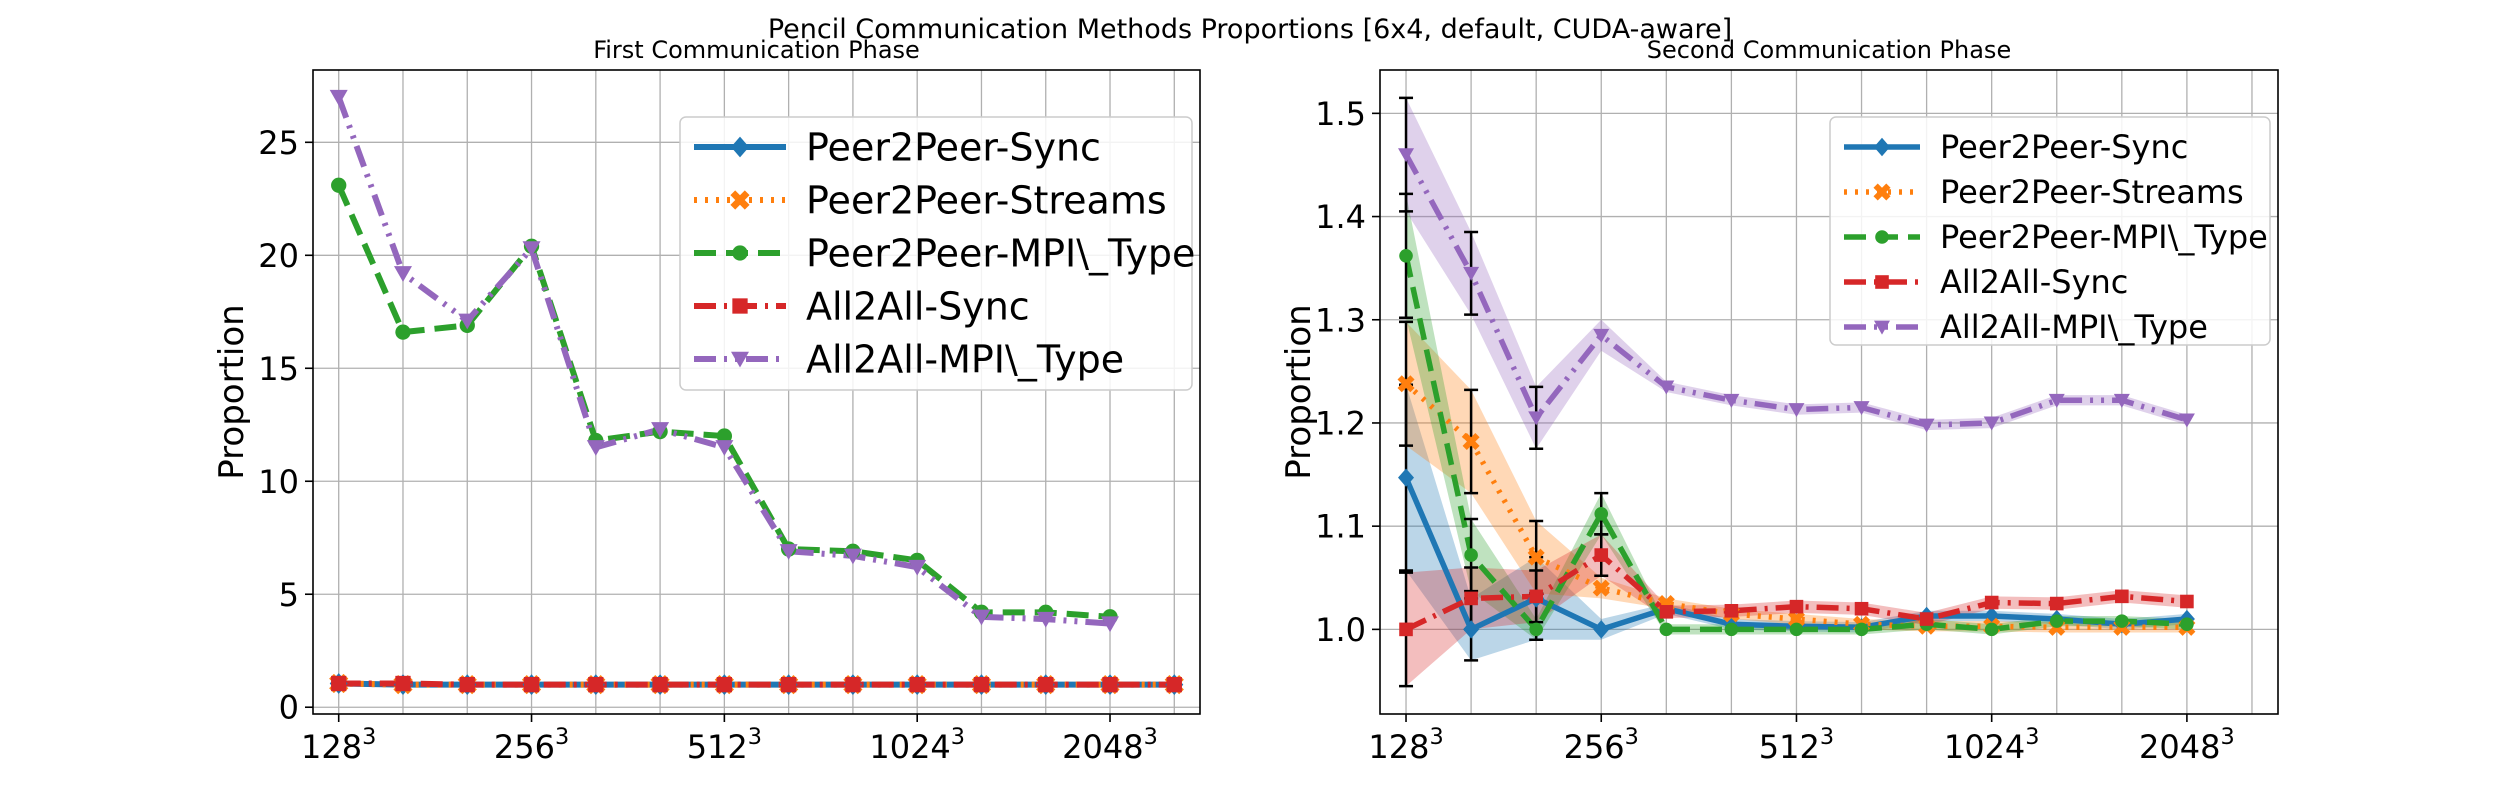  I want to click on series-line, so click(756, 684).